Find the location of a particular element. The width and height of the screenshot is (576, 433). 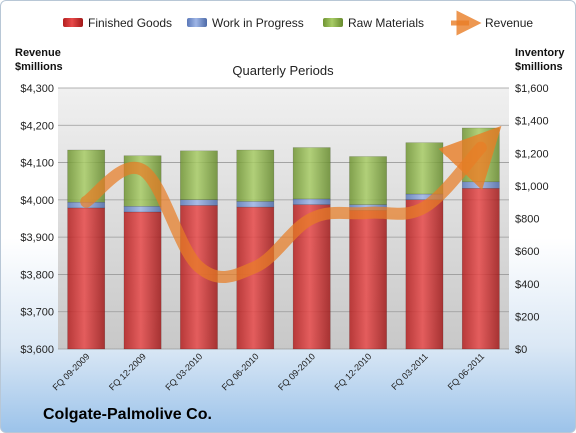

left-tick-label: $3,800 is located at coordinates (37, 275).